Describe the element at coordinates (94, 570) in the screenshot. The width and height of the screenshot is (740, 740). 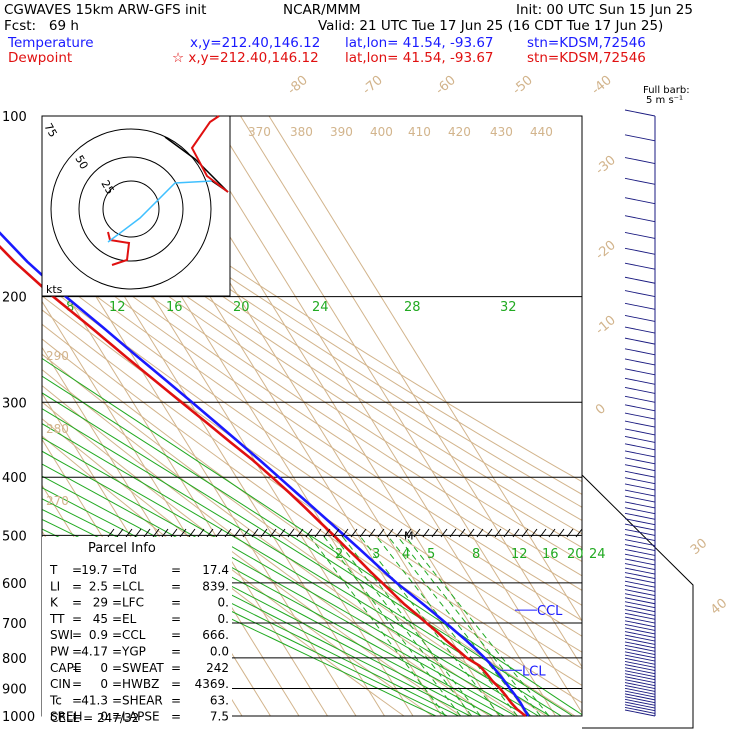
I see `parcel-param-value: 19.7` at that location.